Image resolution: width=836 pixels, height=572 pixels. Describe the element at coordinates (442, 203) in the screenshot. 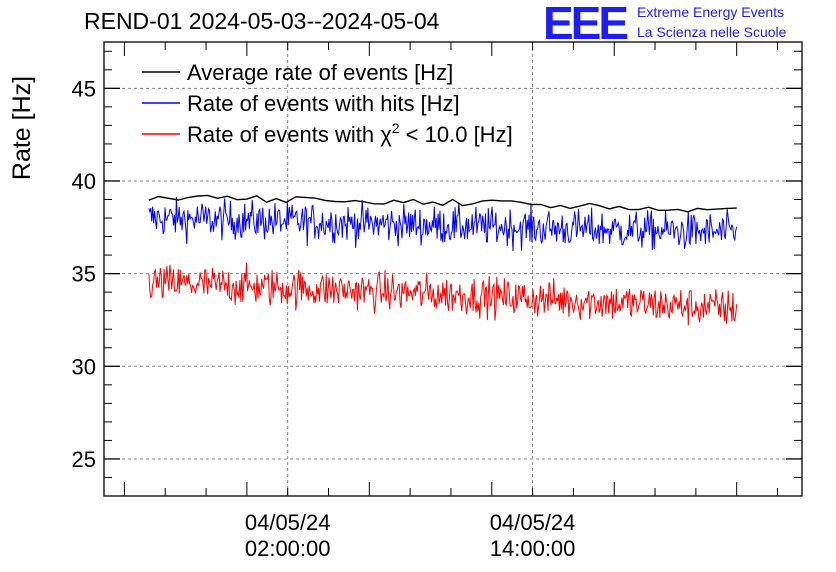

I see `series-line-average` at that location.